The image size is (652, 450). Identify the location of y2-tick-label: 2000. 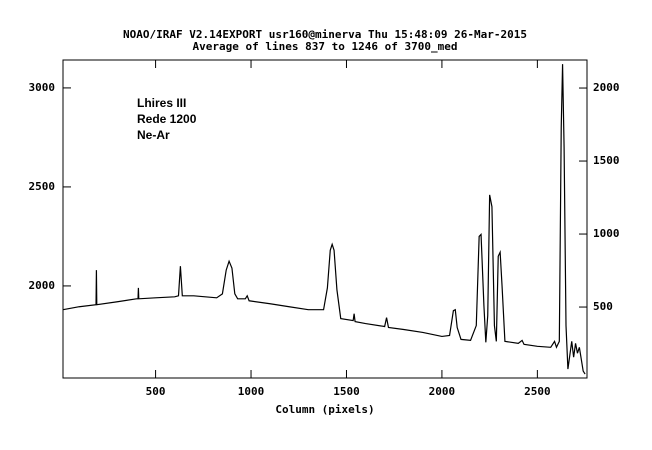
(606, 87).